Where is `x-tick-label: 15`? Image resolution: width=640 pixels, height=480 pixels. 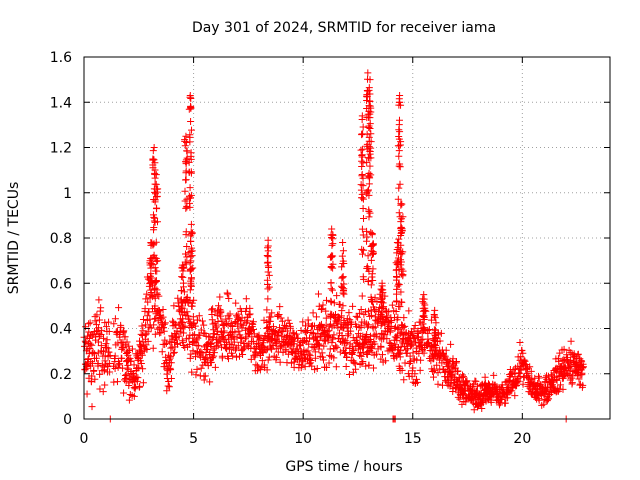
x-tick-label: 15 is located at coordinates (413, 439).